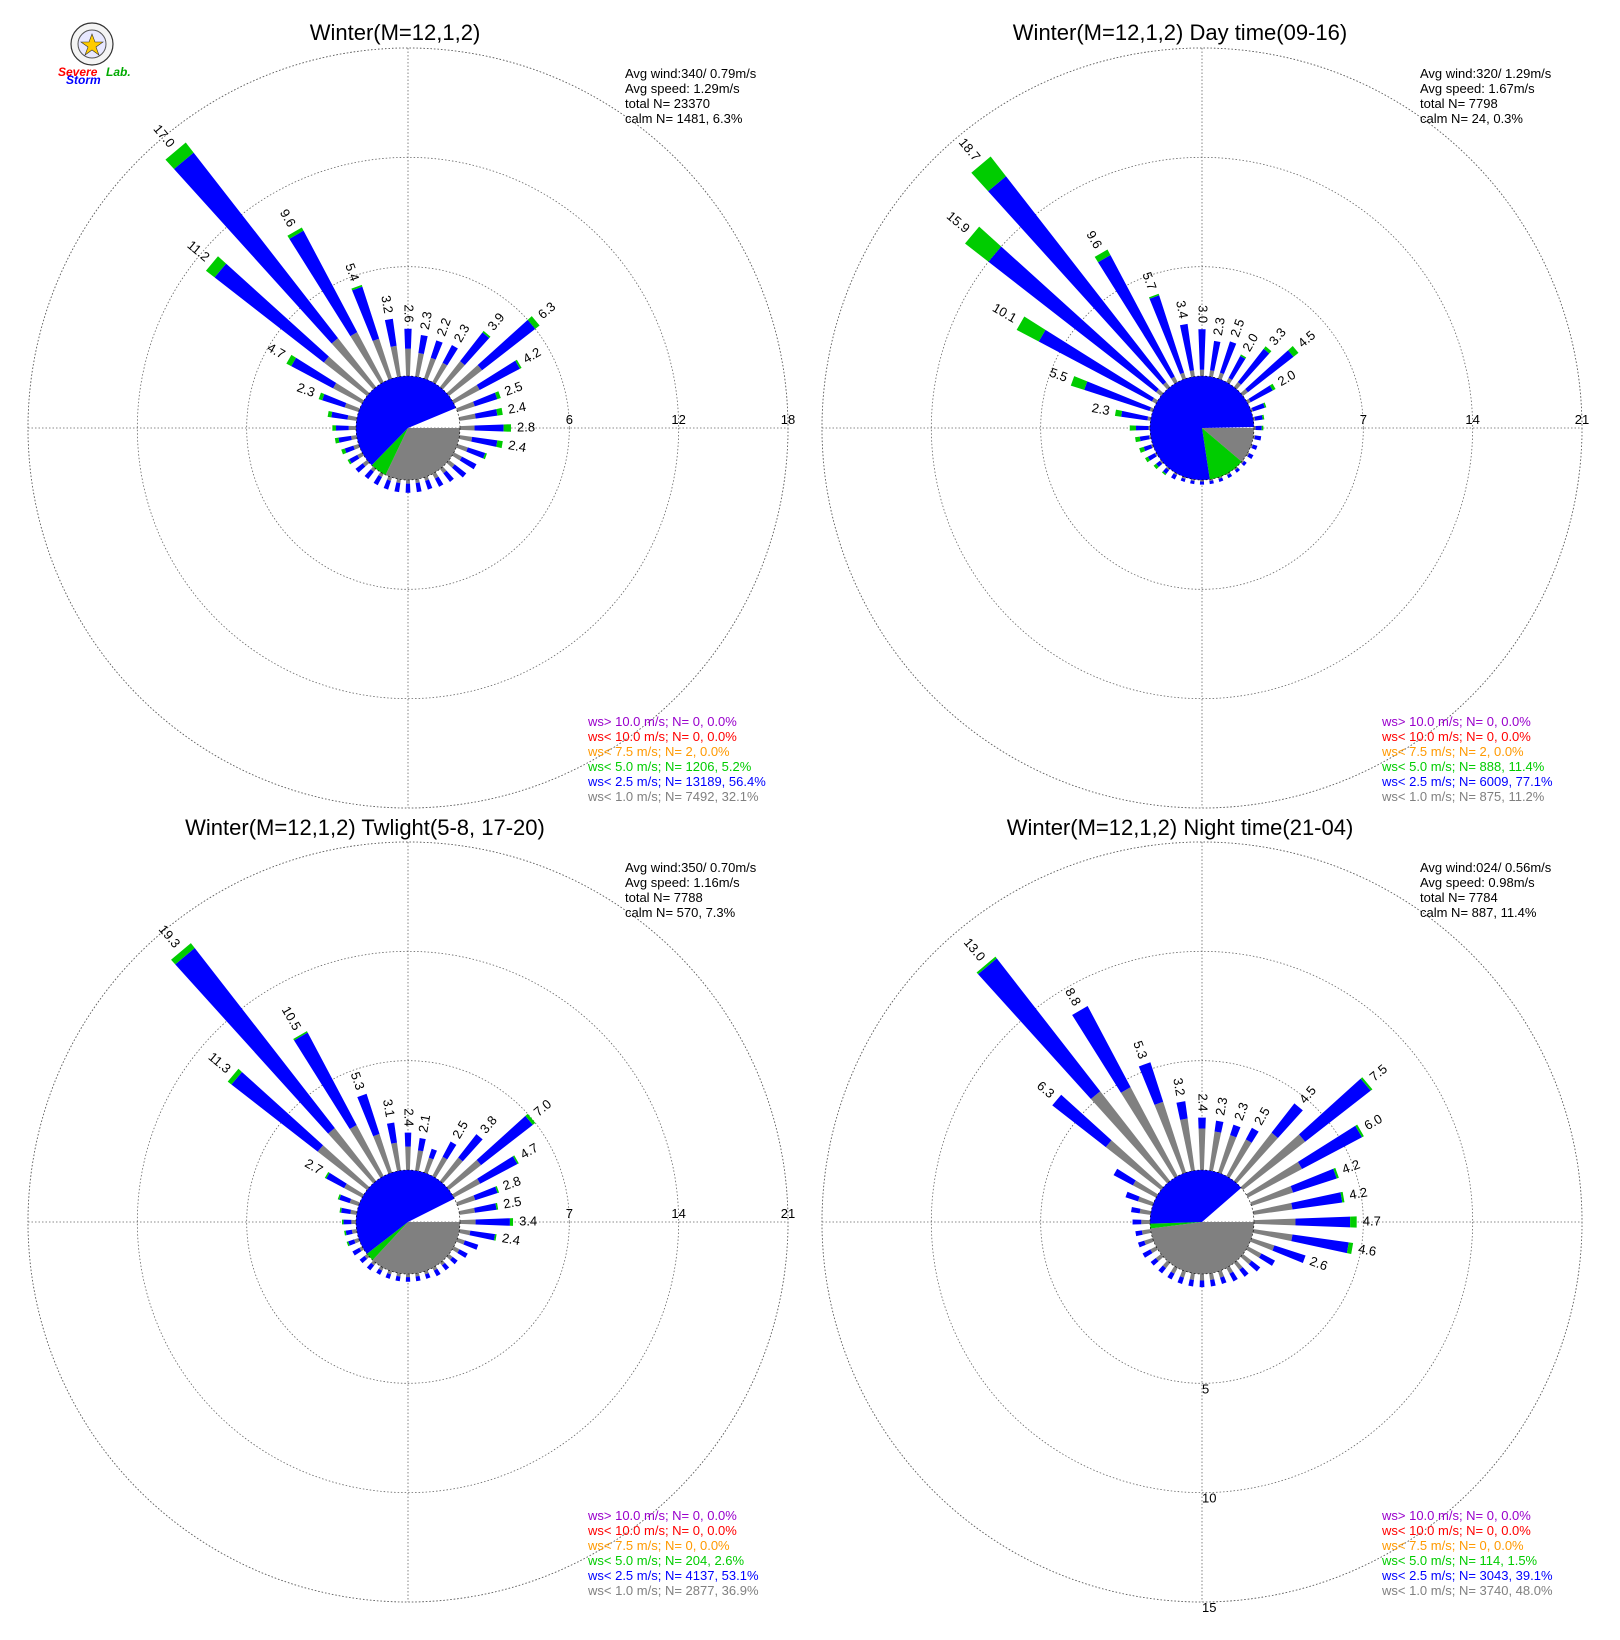 This screenshot has height=1640, width=1620. What do you see at coordinates (1456, 1530) in the screenshot?
I see `legend-entry: ws< 10.0 m/s; N= 0, 0.0%` at bounding box center [1456, 1530].